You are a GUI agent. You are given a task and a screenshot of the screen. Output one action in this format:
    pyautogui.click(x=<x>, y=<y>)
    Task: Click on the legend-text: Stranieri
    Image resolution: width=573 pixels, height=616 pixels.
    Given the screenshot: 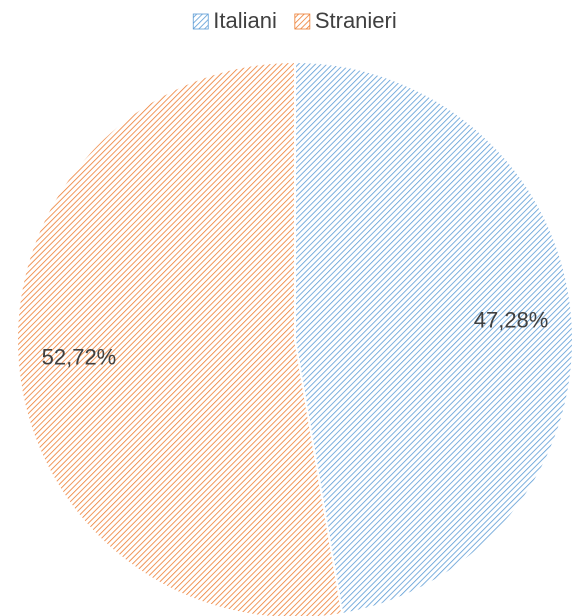 What is the action you would take?
    pyautogui.click(x=356, y=20)
    